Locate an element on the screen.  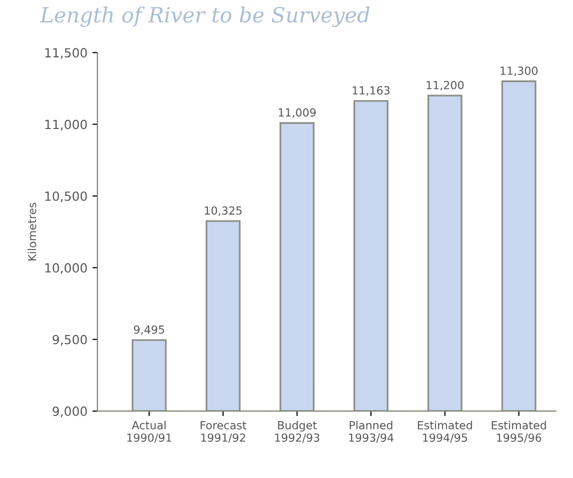
data-label: 9,495 is located at coordinates (149, 330).